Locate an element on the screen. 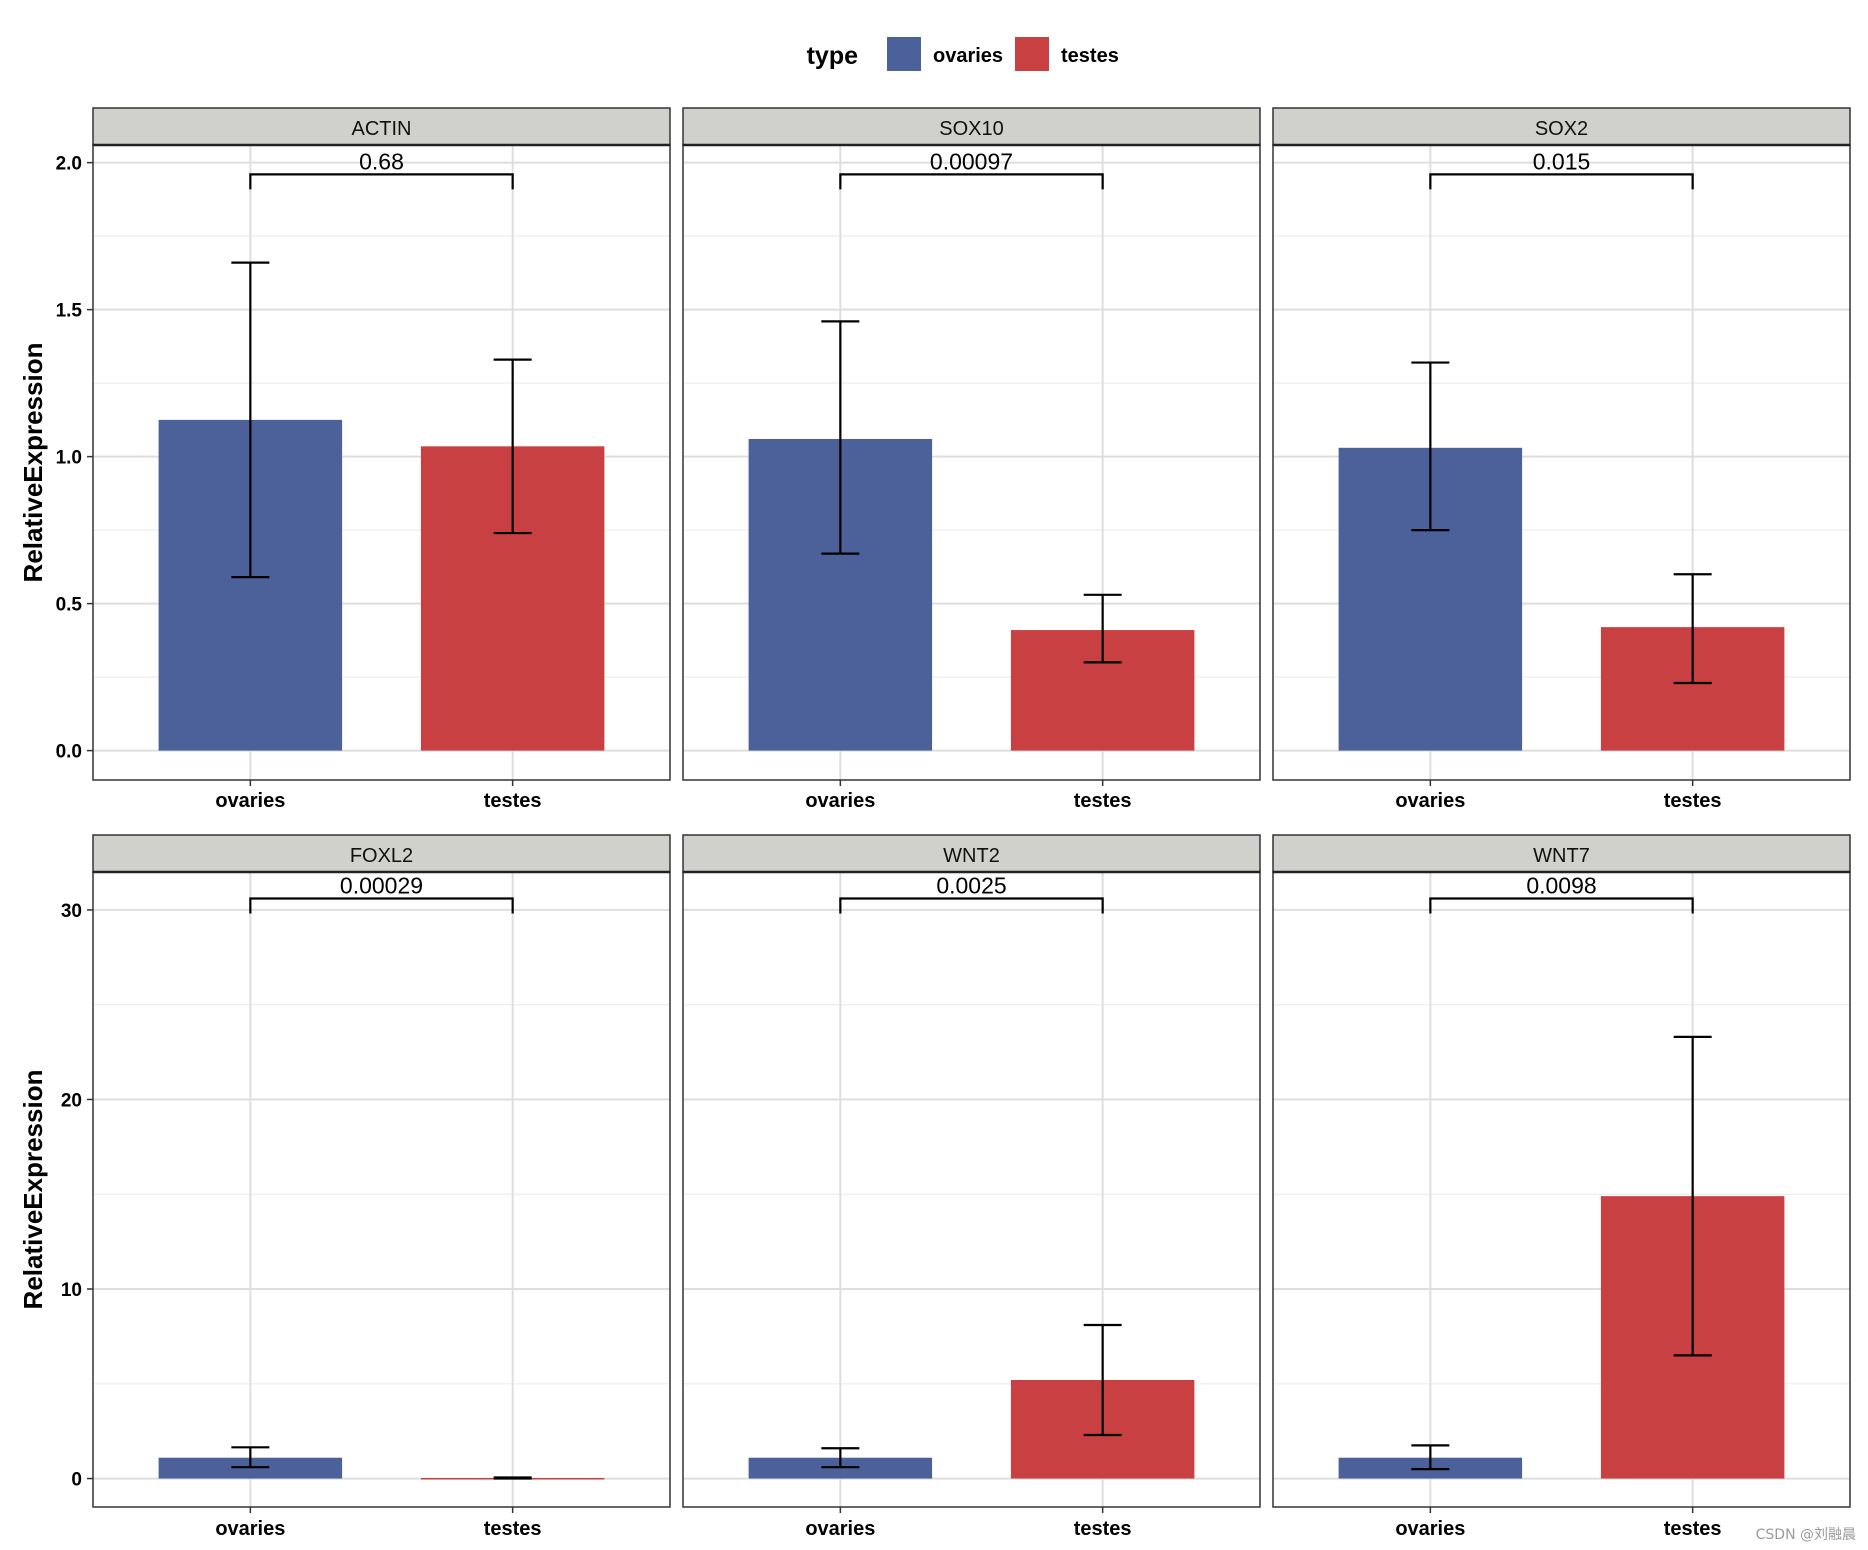 The image size is (1868, 1550). y-tick-label: 20 is located at coordinates (71, 1100).